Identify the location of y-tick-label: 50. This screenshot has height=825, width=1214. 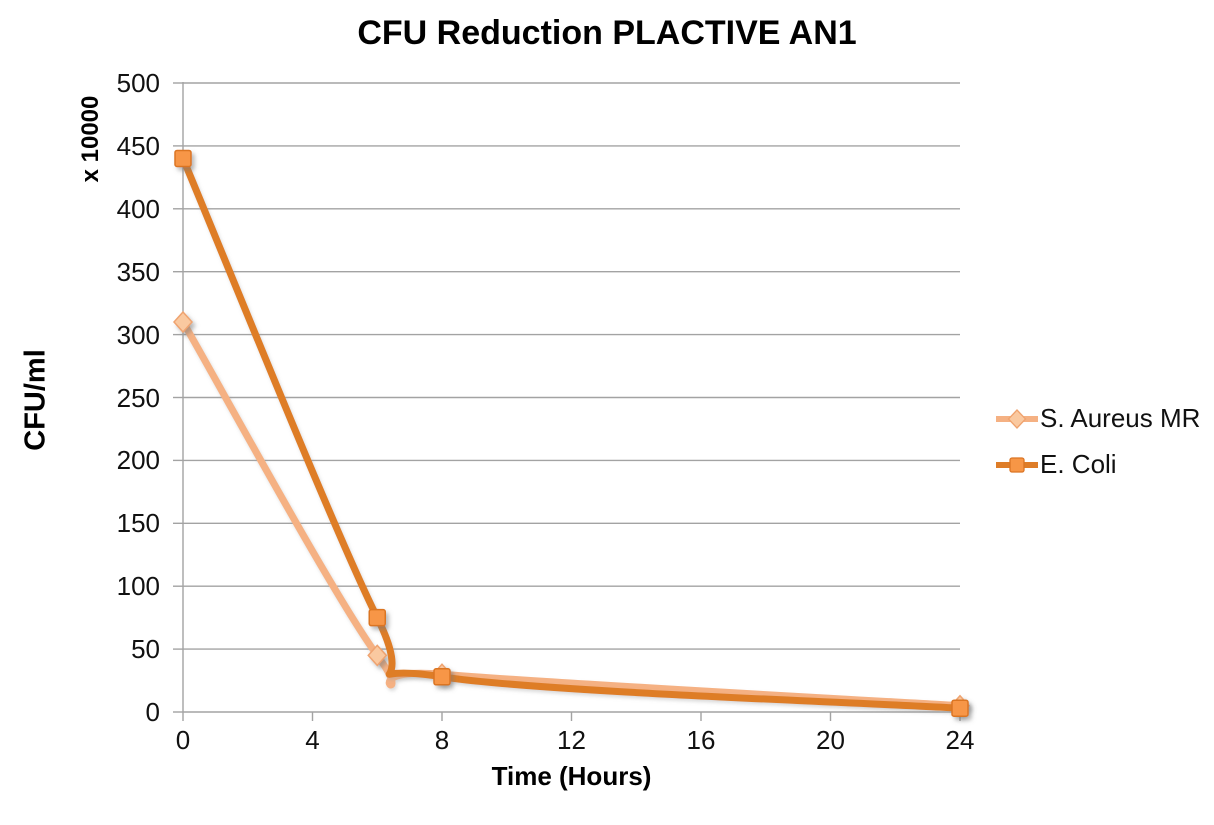
(145, 649).